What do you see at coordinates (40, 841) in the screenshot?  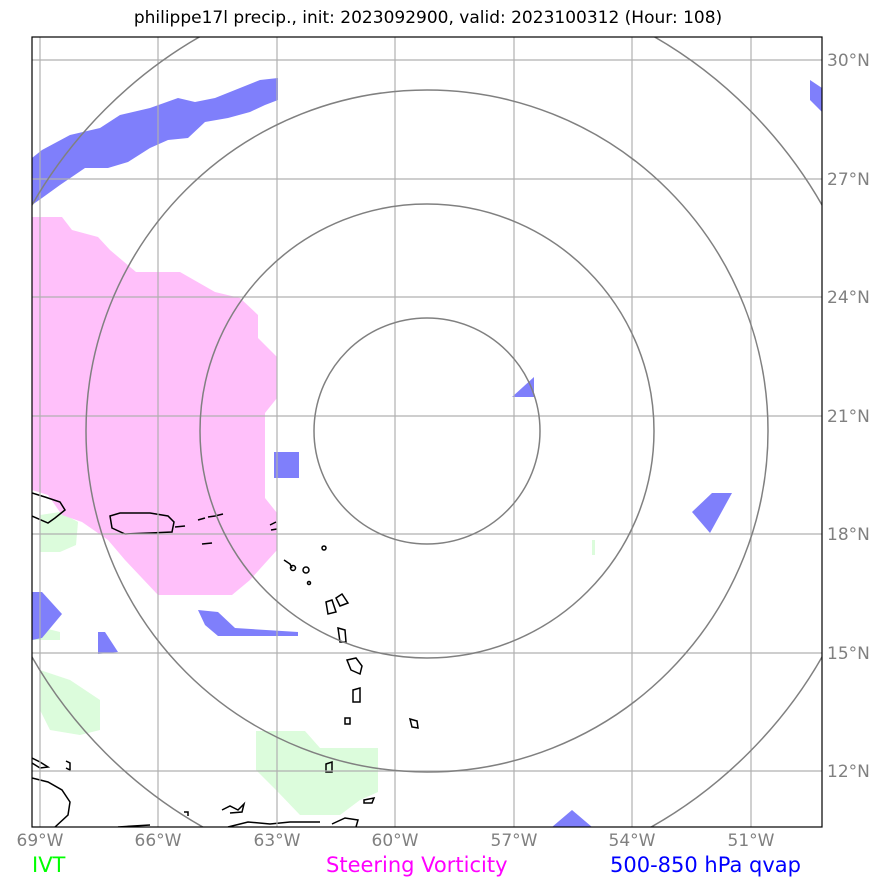 I see `lon-tick-label: 69°W` at bounding box center [40, 841].